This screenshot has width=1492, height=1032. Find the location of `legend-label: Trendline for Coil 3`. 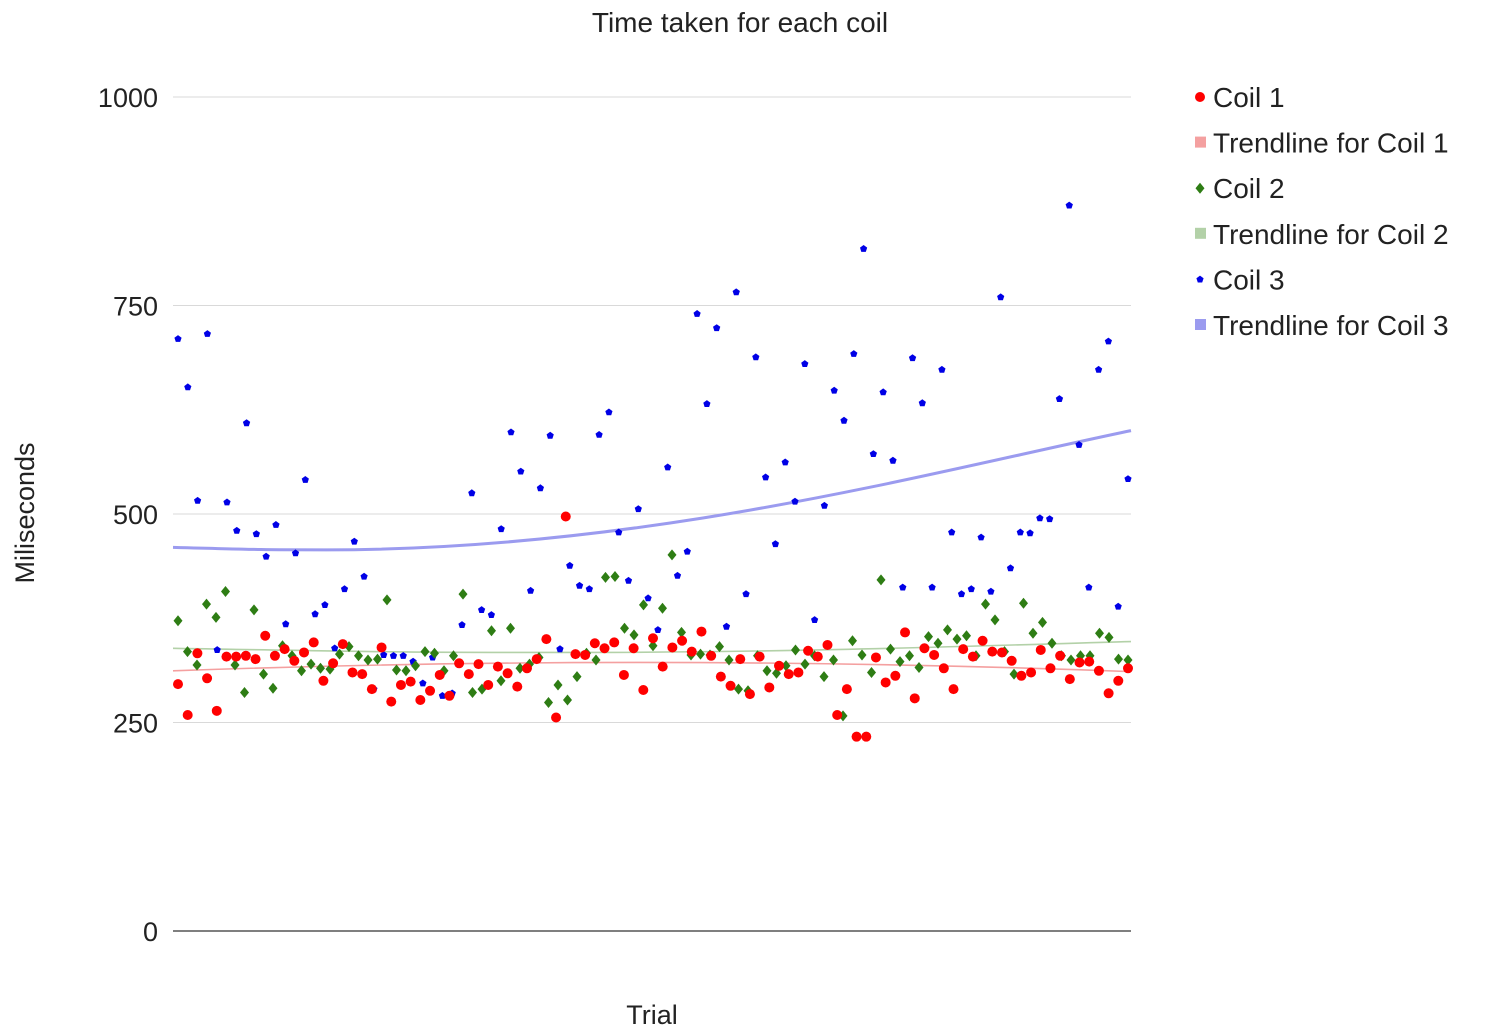

legend-label: Trendline for Coil 3 is located at coordinates (1331, 325).